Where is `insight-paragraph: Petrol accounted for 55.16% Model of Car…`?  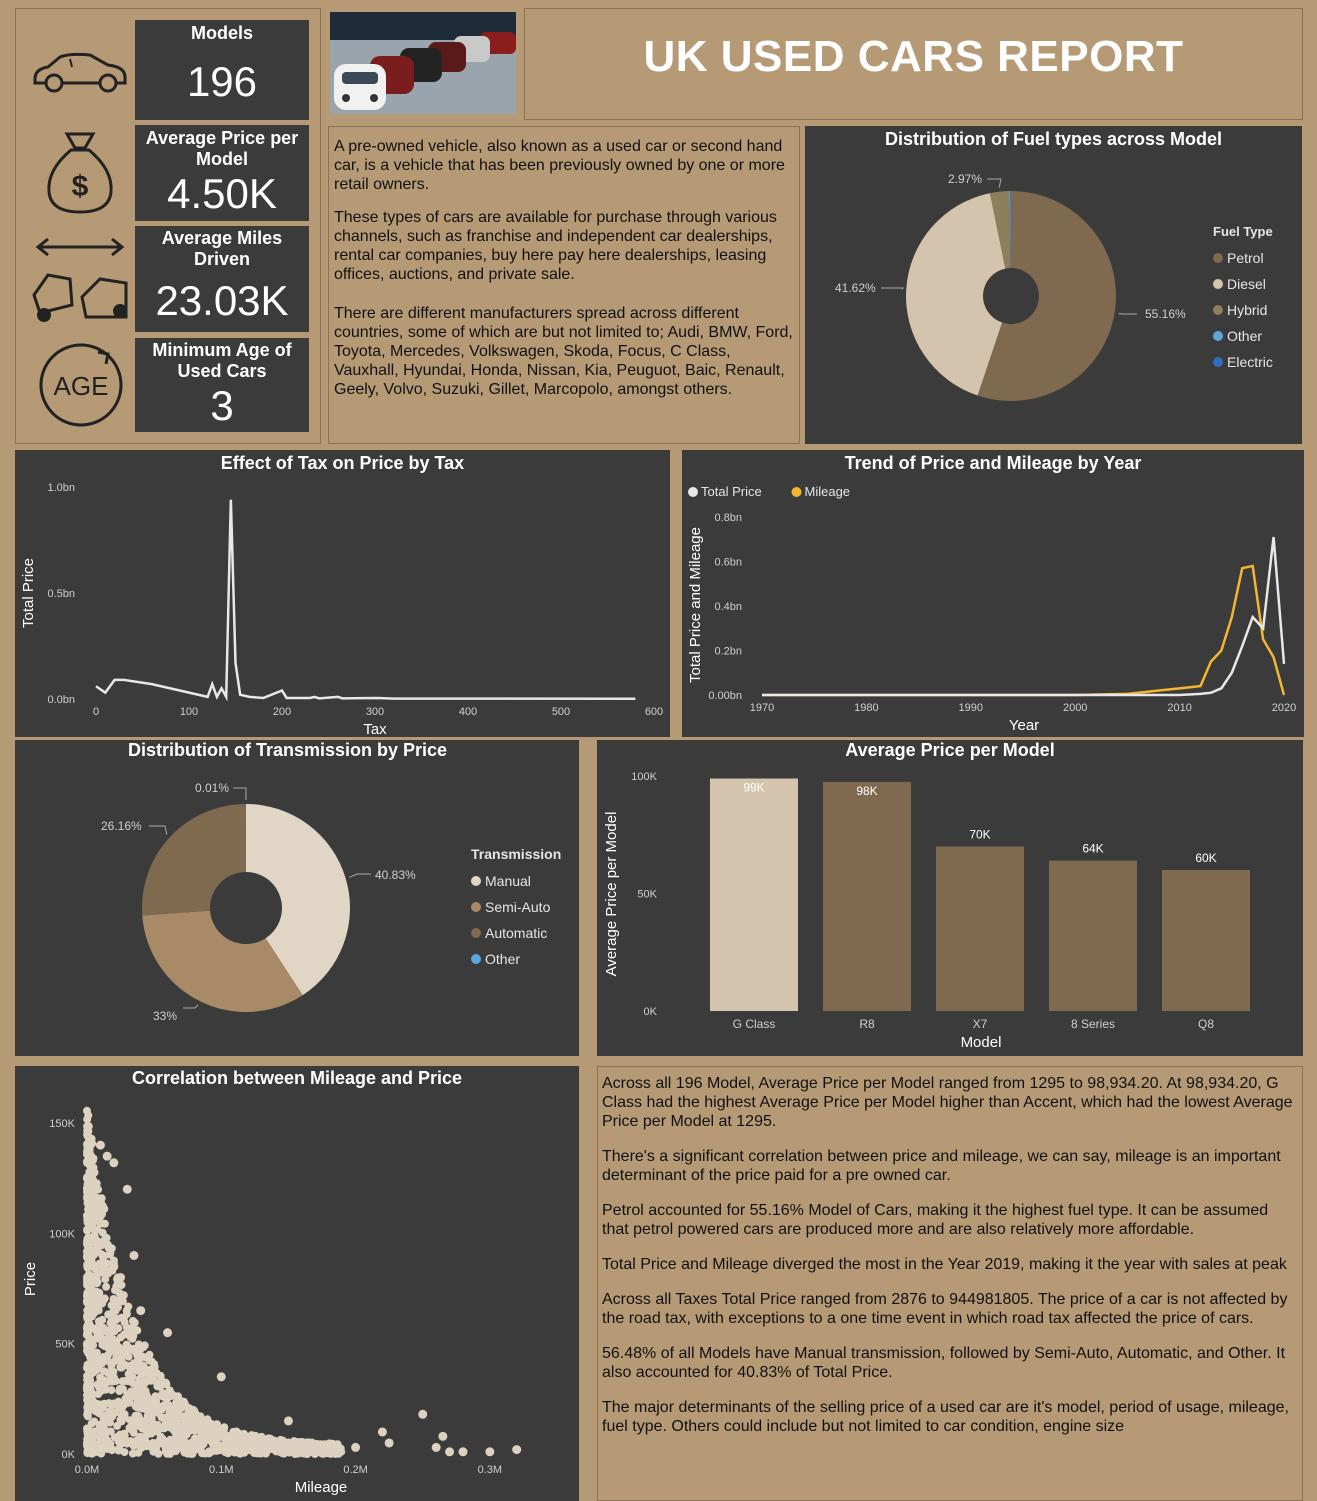 insight-paragraph: Petrol accounted for 55.16% Model of Car… is located at coordinates (935, 1220).